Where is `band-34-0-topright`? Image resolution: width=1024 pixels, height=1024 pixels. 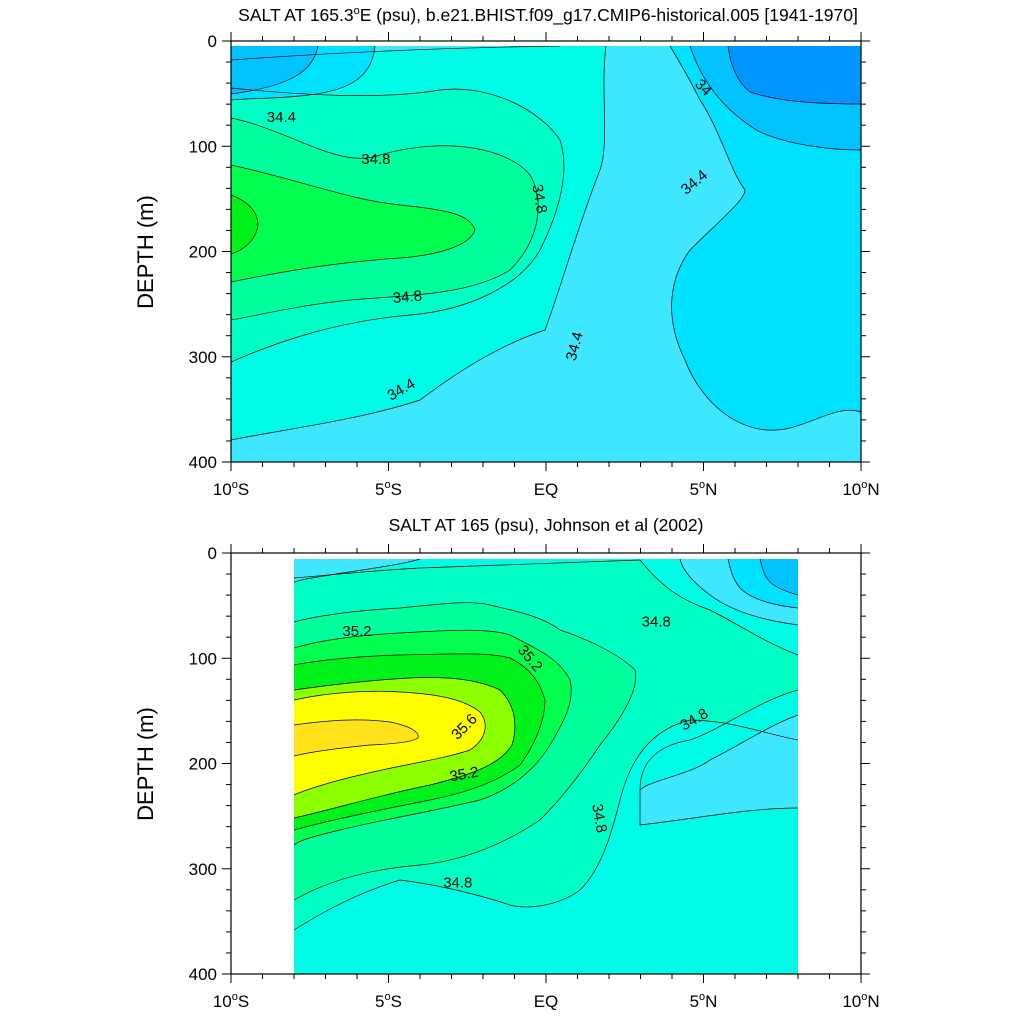
band-34-0-topright is located at coordinates (779, 577).